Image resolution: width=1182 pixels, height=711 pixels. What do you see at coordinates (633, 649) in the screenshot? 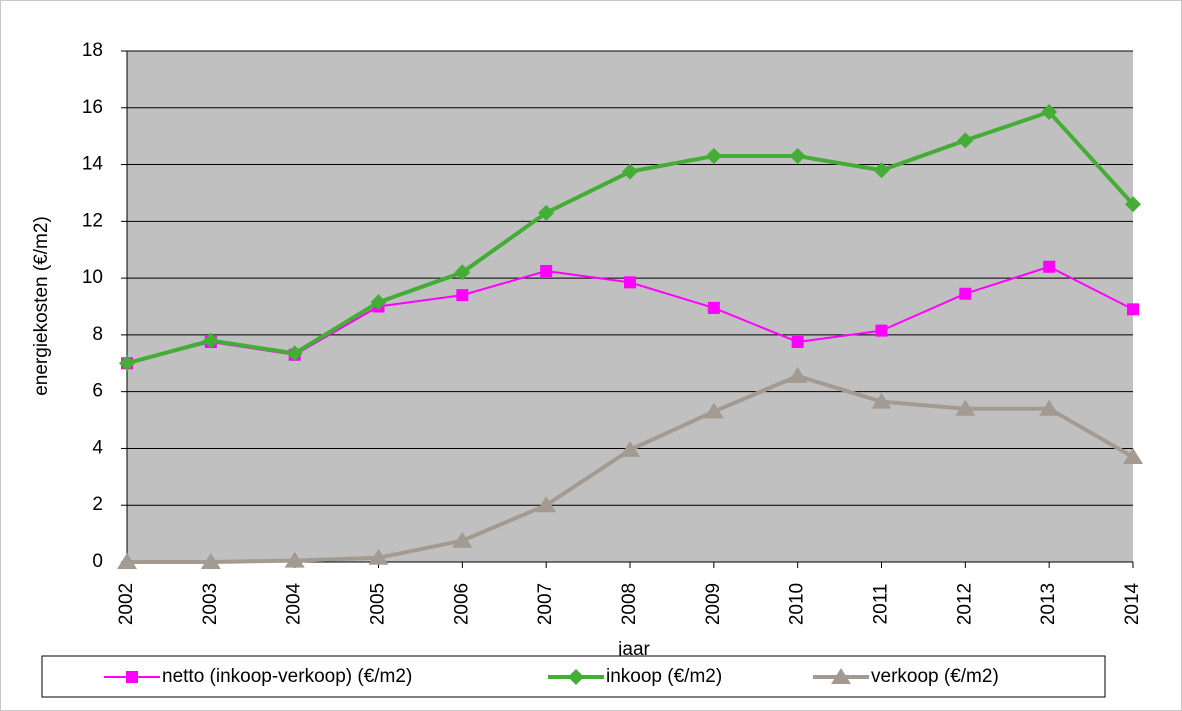
I see `x-axis-label: jaar` at bounding box center [633, 649].